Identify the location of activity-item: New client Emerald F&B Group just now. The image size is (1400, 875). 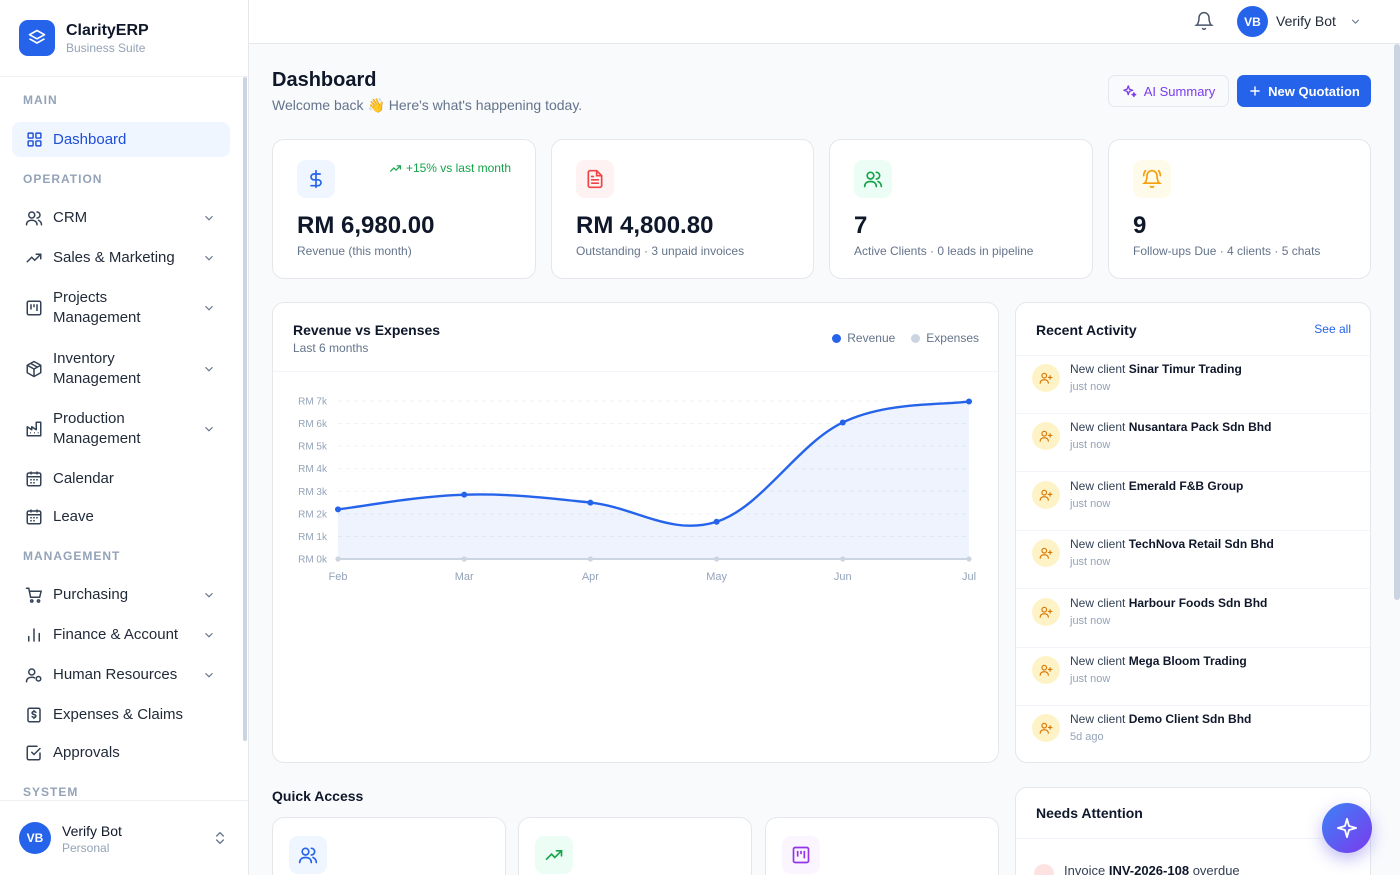
(1193, 502).